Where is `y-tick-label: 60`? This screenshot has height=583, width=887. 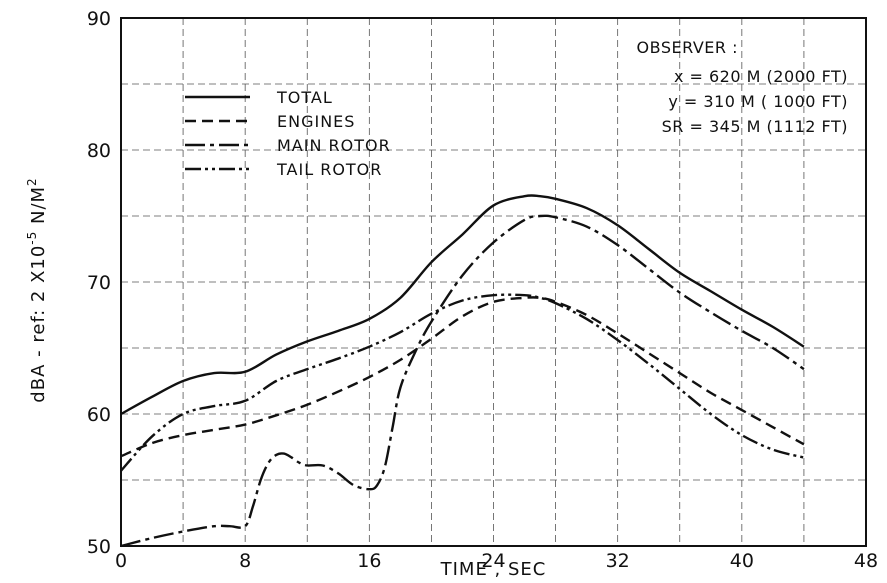 y-tick-label: 60 is located at coordinates (99, 415).